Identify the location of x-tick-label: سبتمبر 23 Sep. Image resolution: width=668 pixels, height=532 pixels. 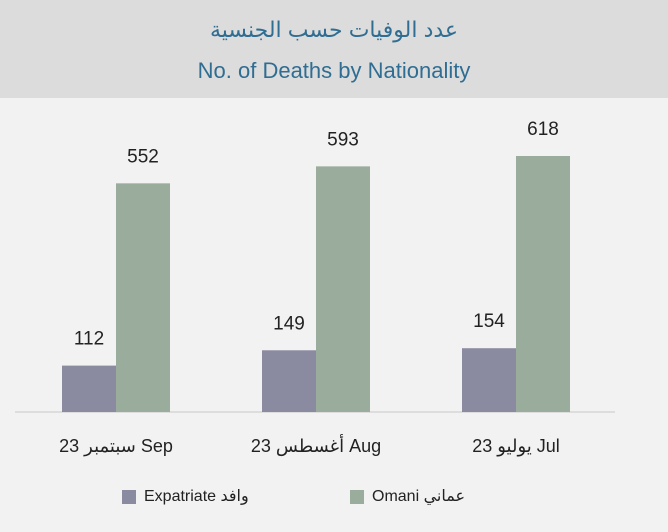
(116, 446).